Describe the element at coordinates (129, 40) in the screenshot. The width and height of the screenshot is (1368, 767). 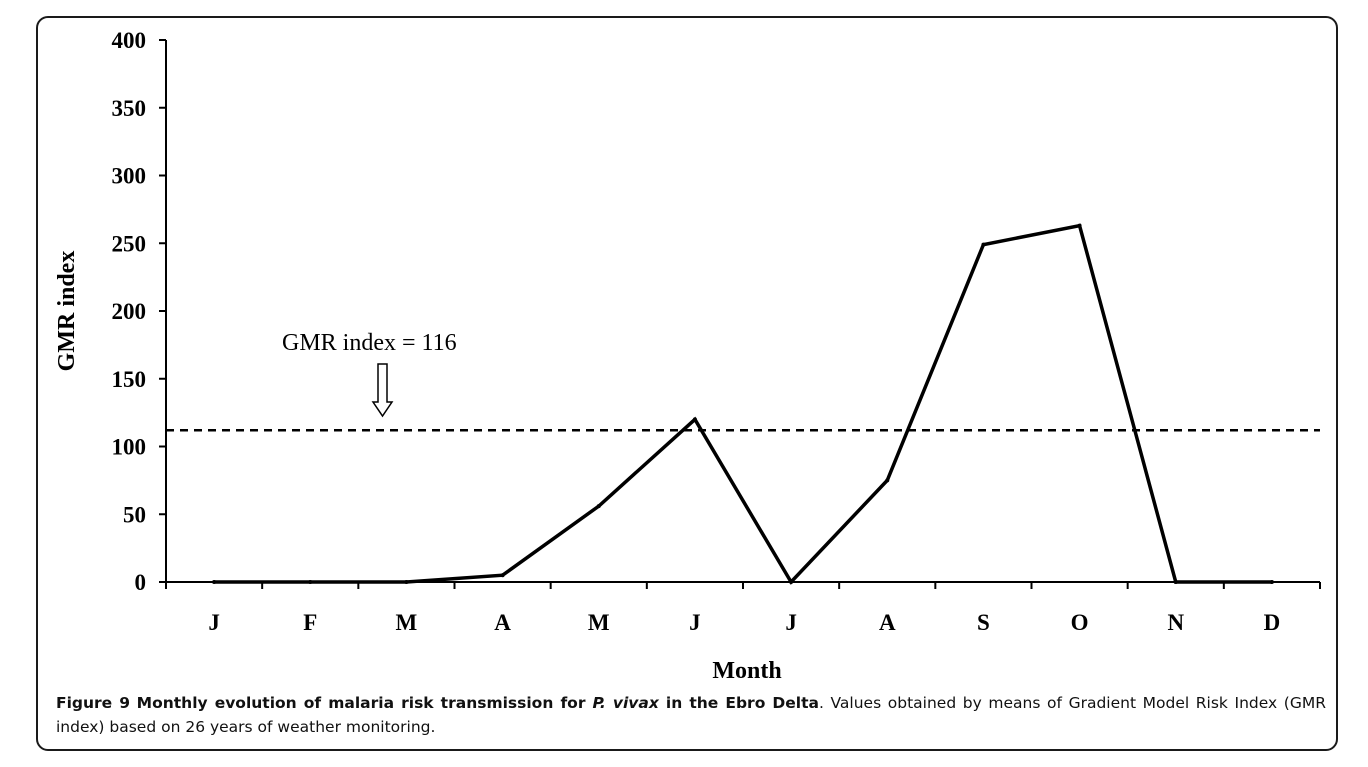
I see `y-tick-label: 400` at that location.